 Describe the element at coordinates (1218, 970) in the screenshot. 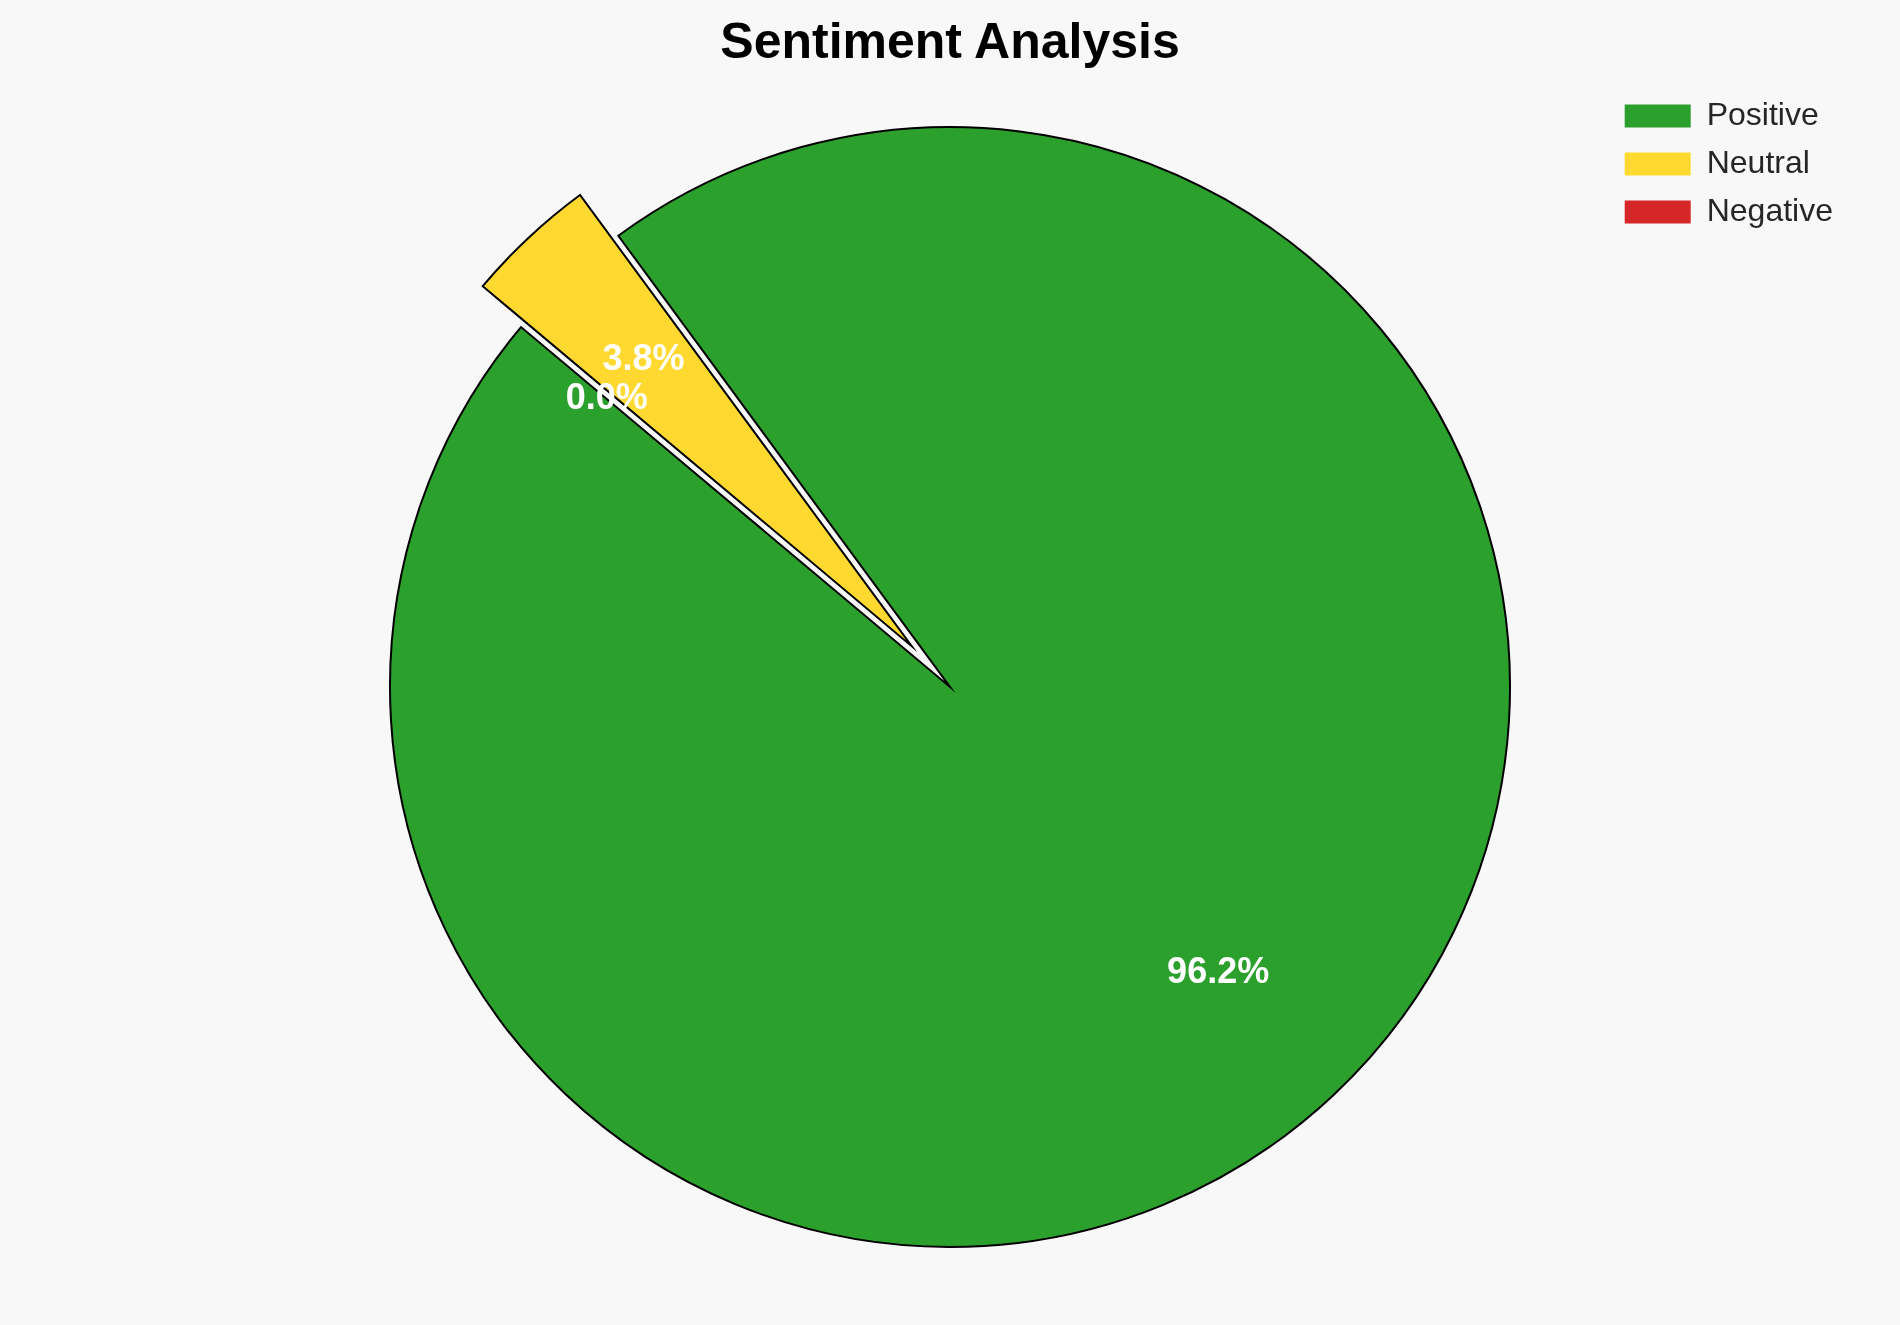

I see `data-label: 96.2%` at that location.